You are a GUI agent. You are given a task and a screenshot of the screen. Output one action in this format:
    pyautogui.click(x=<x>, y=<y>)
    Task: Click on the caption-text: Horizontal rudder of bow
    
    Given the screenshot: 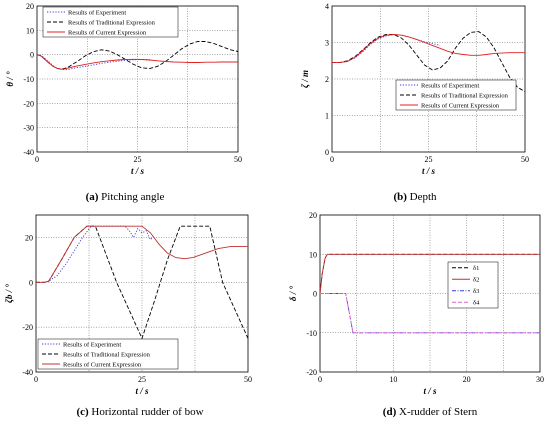 What is the action you would take?
    pyautogui.click(x=147, y=412)
    